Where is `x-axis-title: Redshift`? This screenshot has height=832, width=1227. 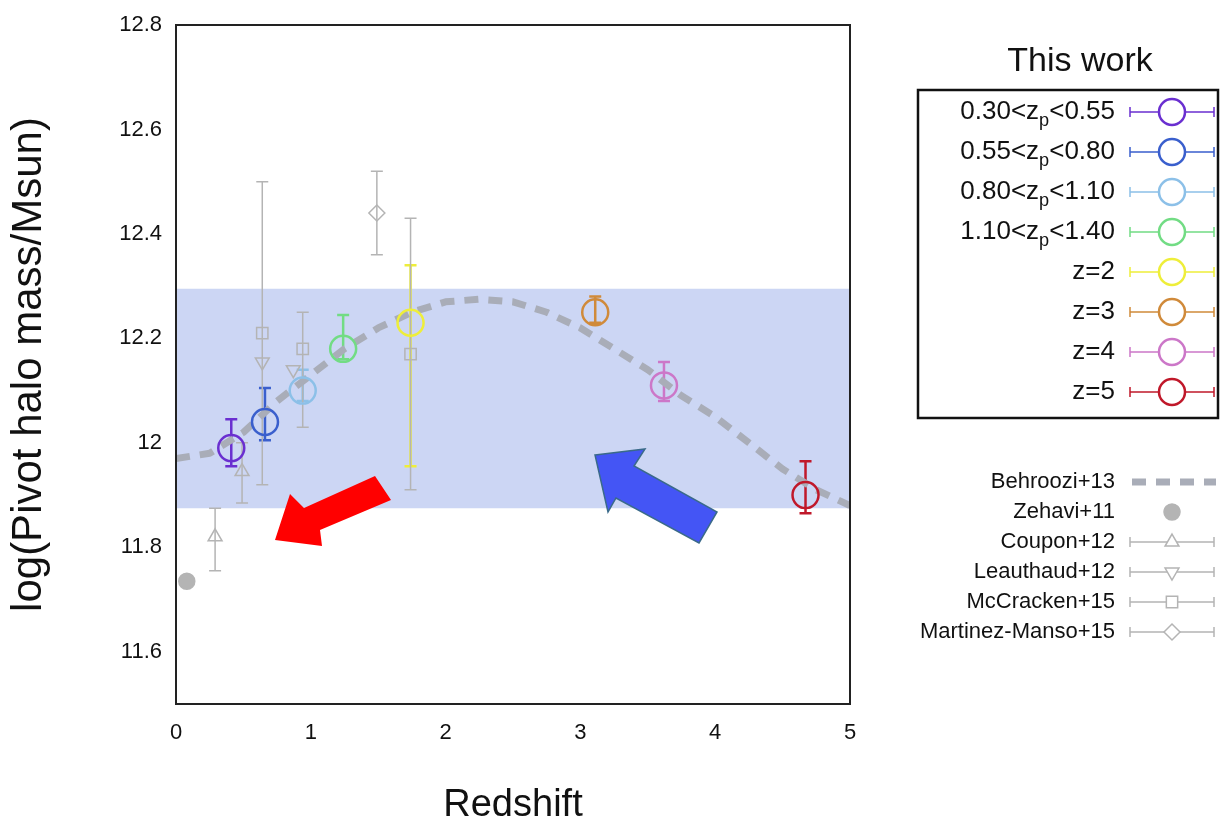
x-axis-title: Redshift is located at coordinates (513, 802).